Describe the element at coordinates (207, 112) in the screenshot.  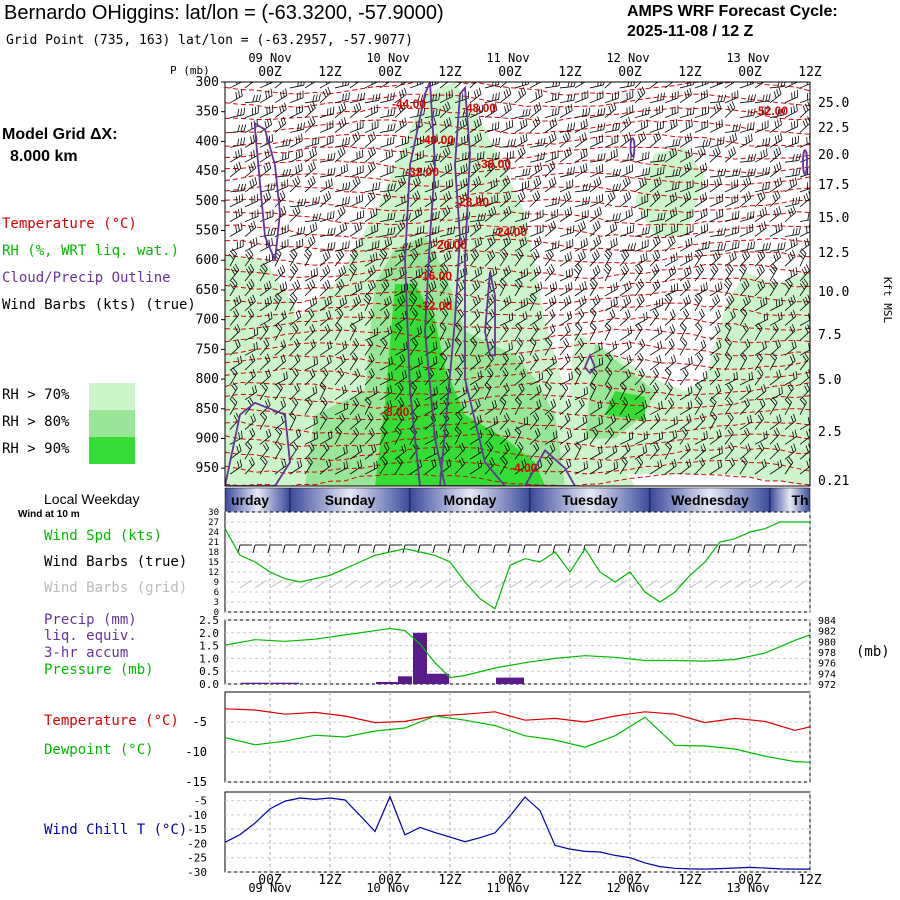
I see `pressure-tick-label: 350` at that location.